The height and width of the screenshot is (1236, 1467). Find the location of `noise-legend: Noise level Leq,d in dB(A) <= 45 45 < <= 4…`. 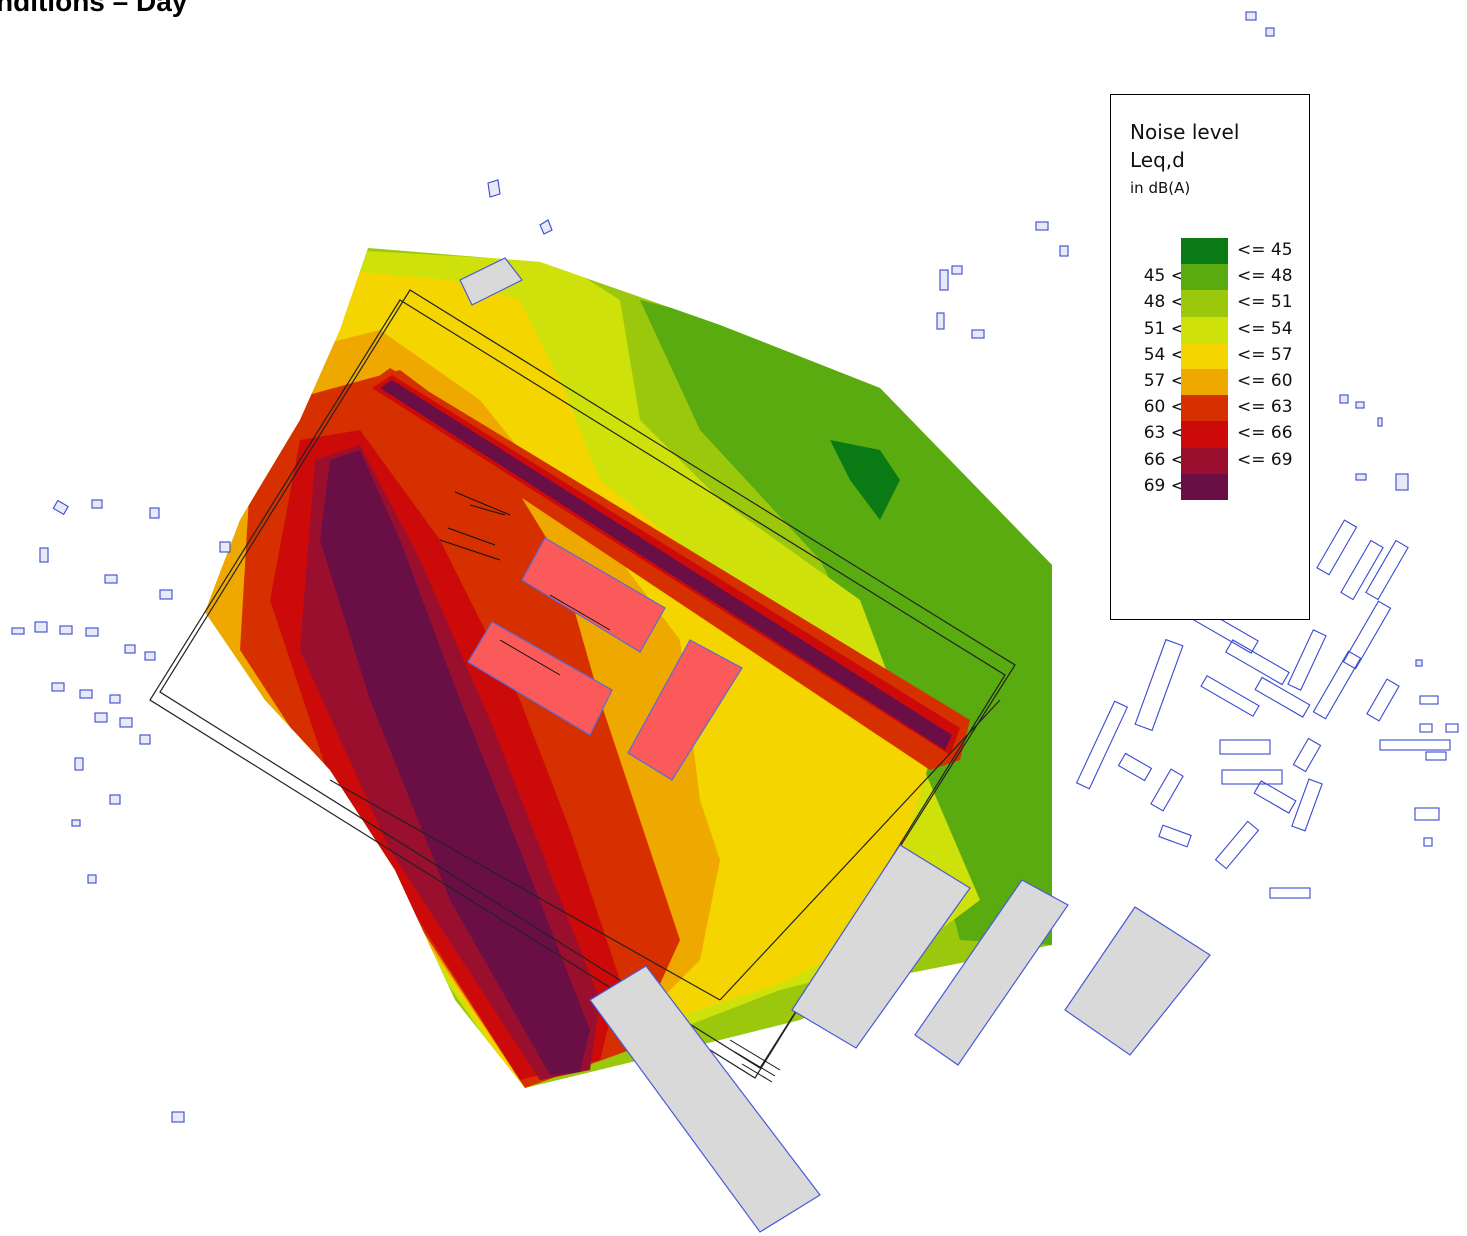

noise-legend: Noise level Leq,d in dB(A) <= 45 45 < <= 4… is located at coordinates (1210, 357).